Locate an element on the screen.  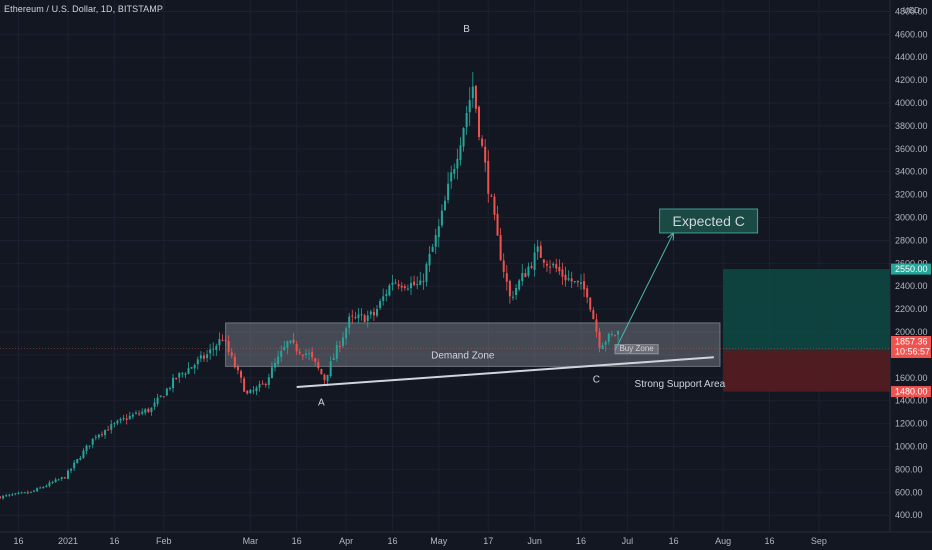
expected-callout is located at coordinates (709, 221).